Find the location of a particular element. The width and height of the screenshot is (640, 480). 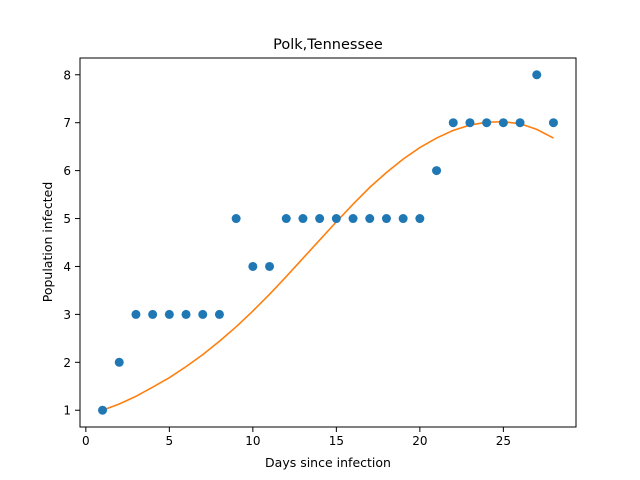

y-tick-label: 7 is located at coordinates (67, 123).